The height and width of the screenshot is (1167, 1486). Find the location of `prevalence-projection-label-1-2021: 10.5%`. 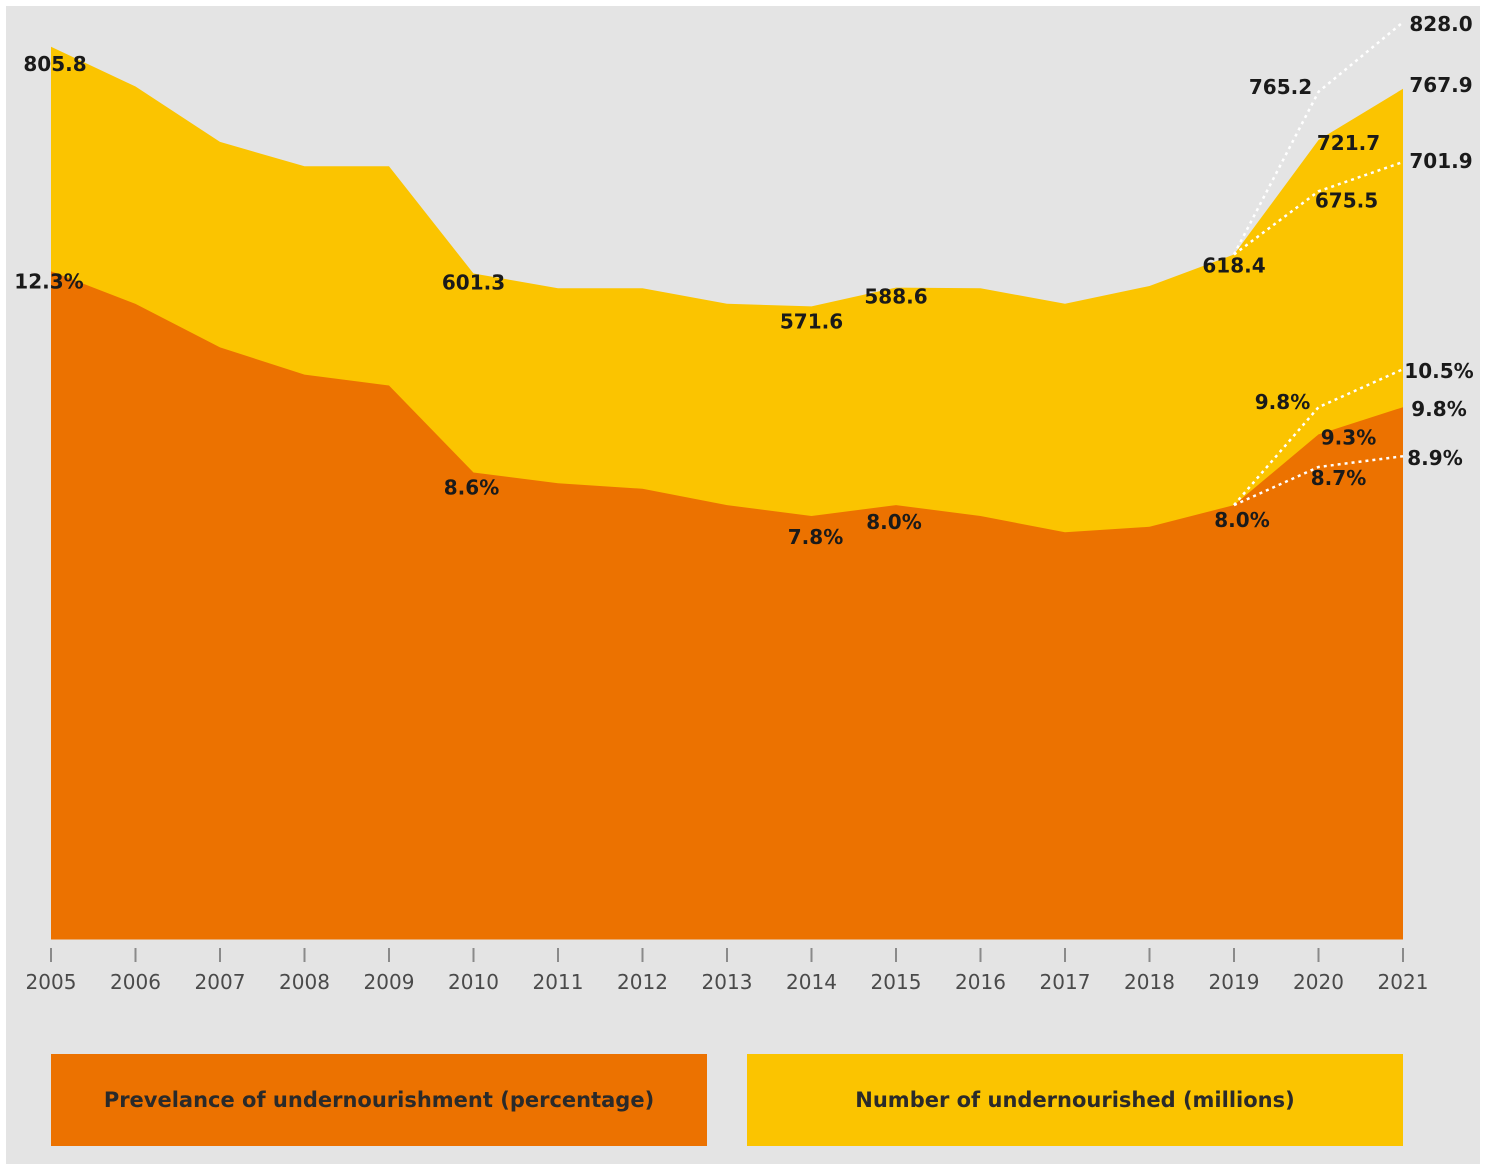

prevalence-projection-label-1-2021: 10.5% is located at coordinates (1438, 371).